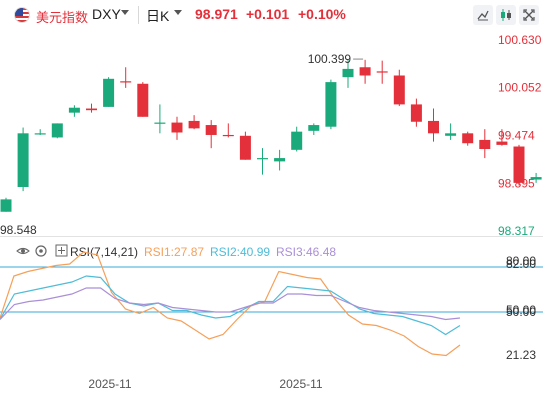 The image size is (543, 402). What do you see at coordinates (23, 251) in the screenshot?
I see `eye-icon` at bounding box center [23, 251].